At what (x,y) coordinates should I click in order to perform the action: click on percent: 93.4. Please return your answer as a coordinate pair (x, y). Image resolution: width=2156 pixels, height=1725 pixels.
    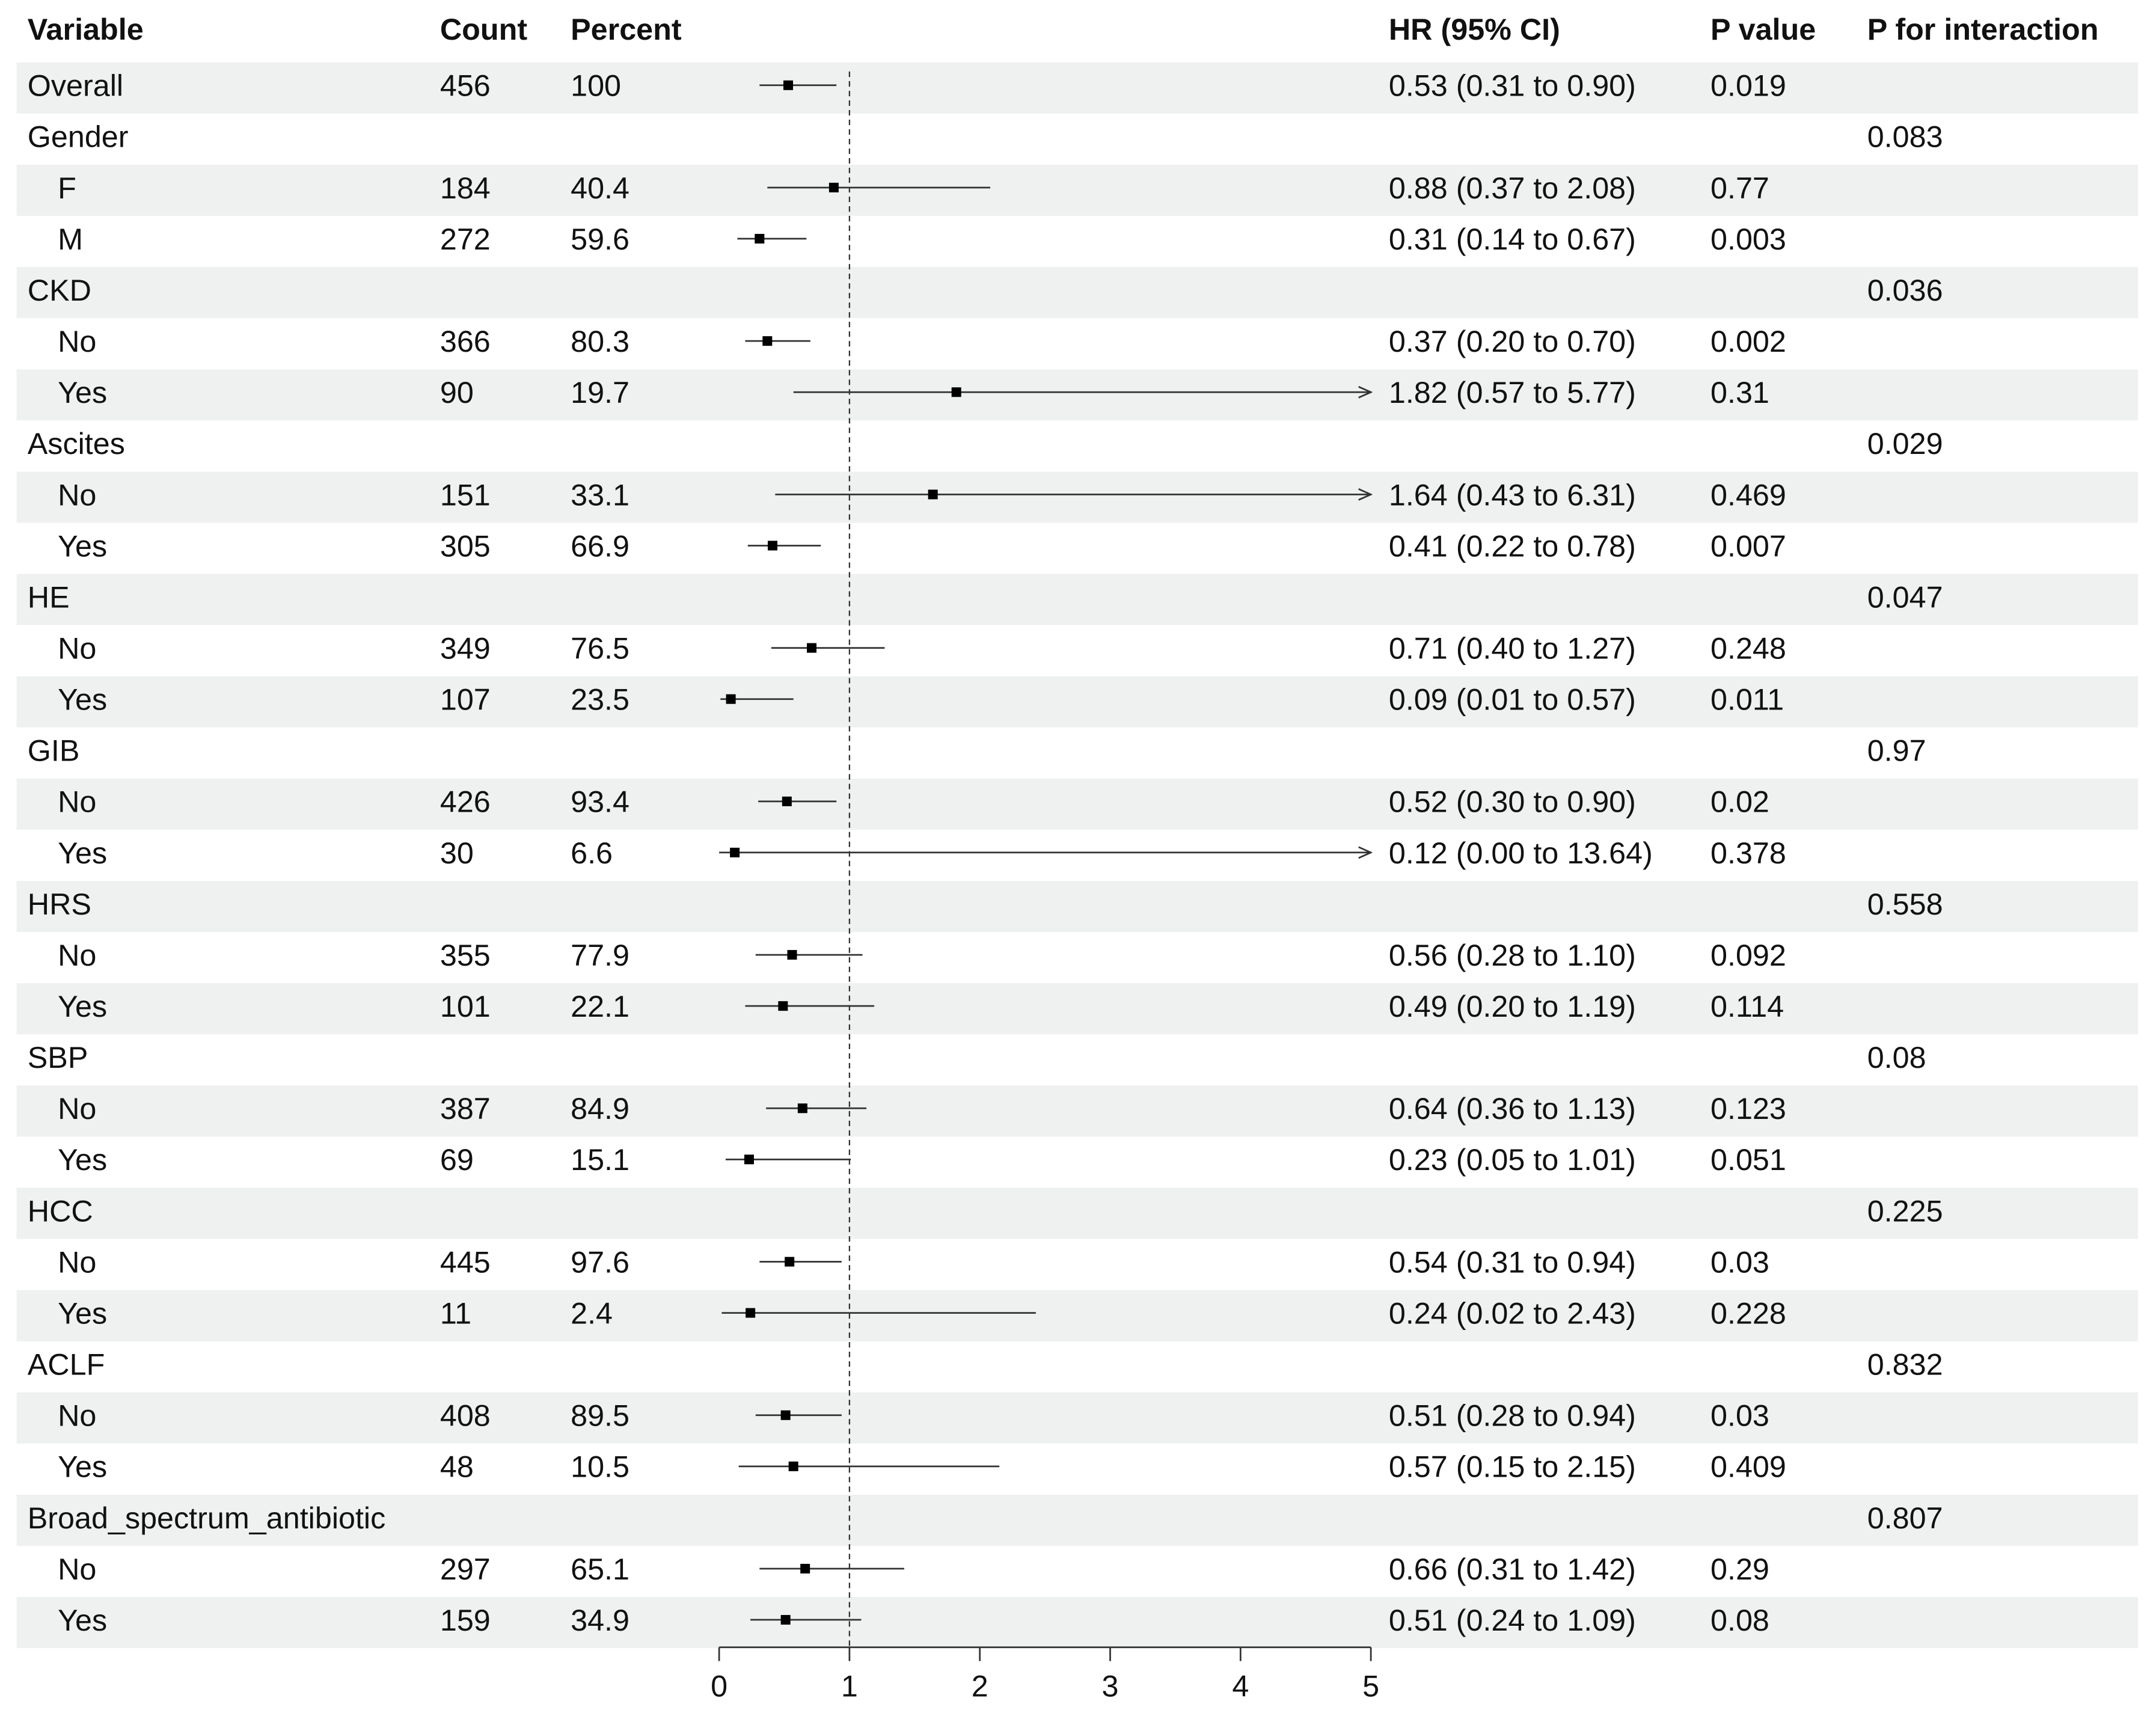
    Looking at the image, I should click on (600, 802).